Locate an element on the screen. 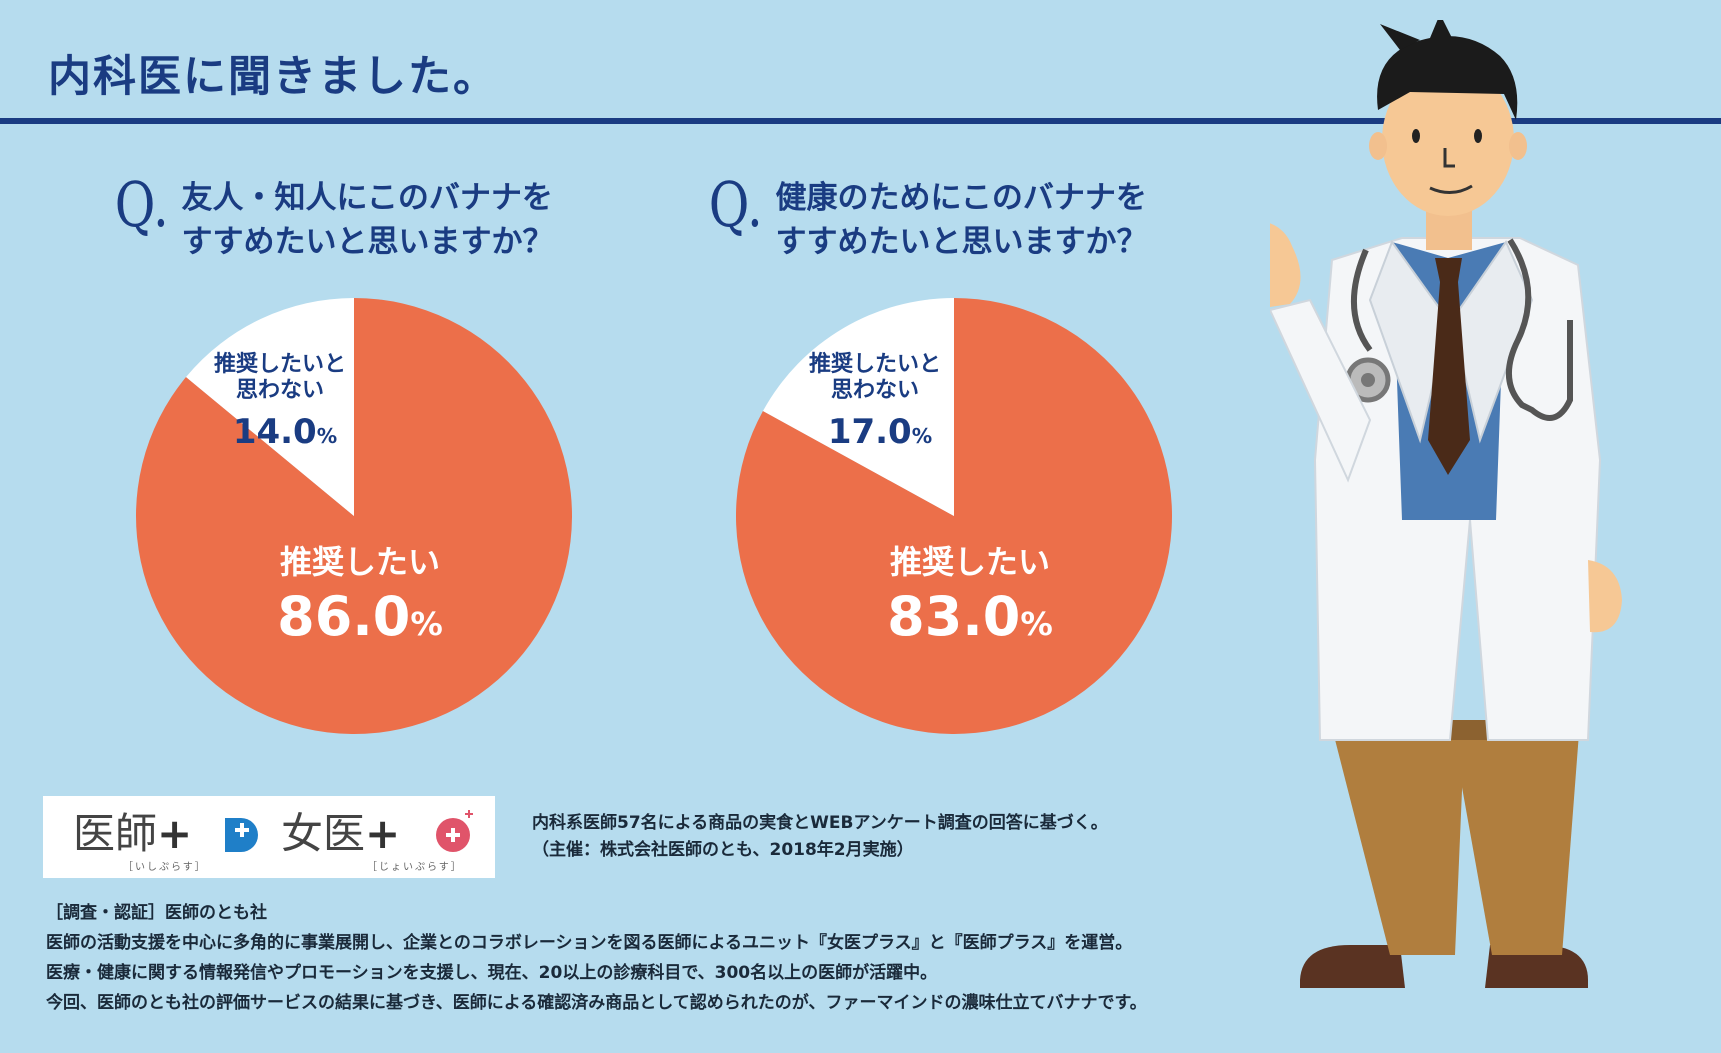  pie-1-minor-number: 14.0 is located at coordinates (274, 432).